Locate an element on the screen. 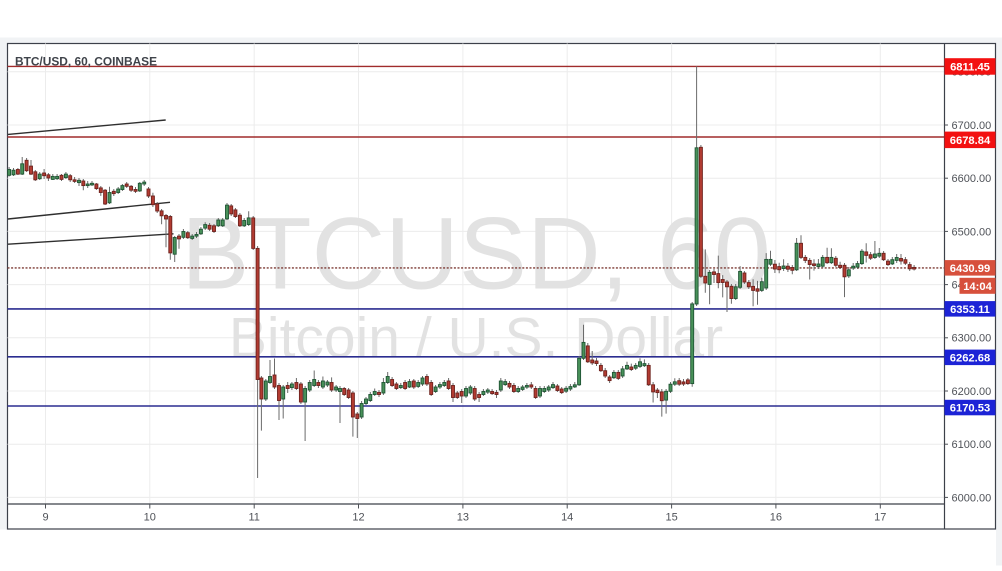 This screenshot has height=571, width=1002. svg-text: BTC/USD, 60, COINBASE is located at coordinates (86, 62).